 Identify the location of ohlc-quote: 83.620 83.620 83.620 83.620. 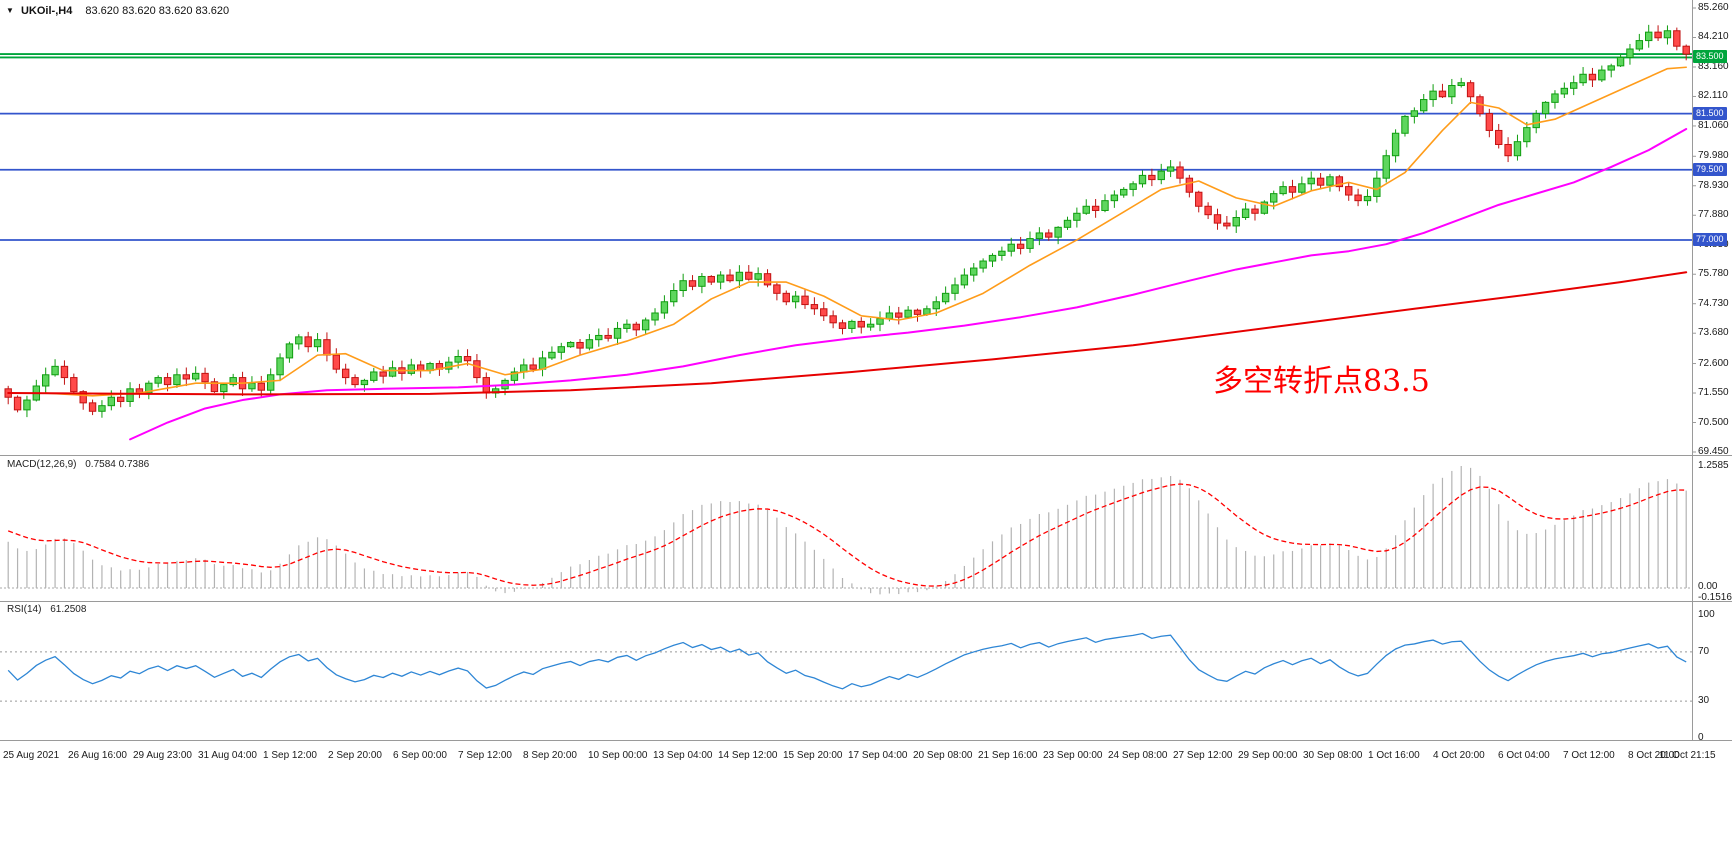
(157, 11).